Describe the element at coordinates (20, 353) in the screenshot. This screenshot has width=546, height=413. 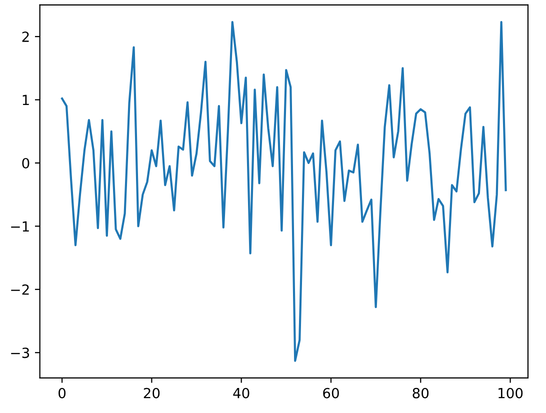
I see `y-tick-label: −3` at that location.